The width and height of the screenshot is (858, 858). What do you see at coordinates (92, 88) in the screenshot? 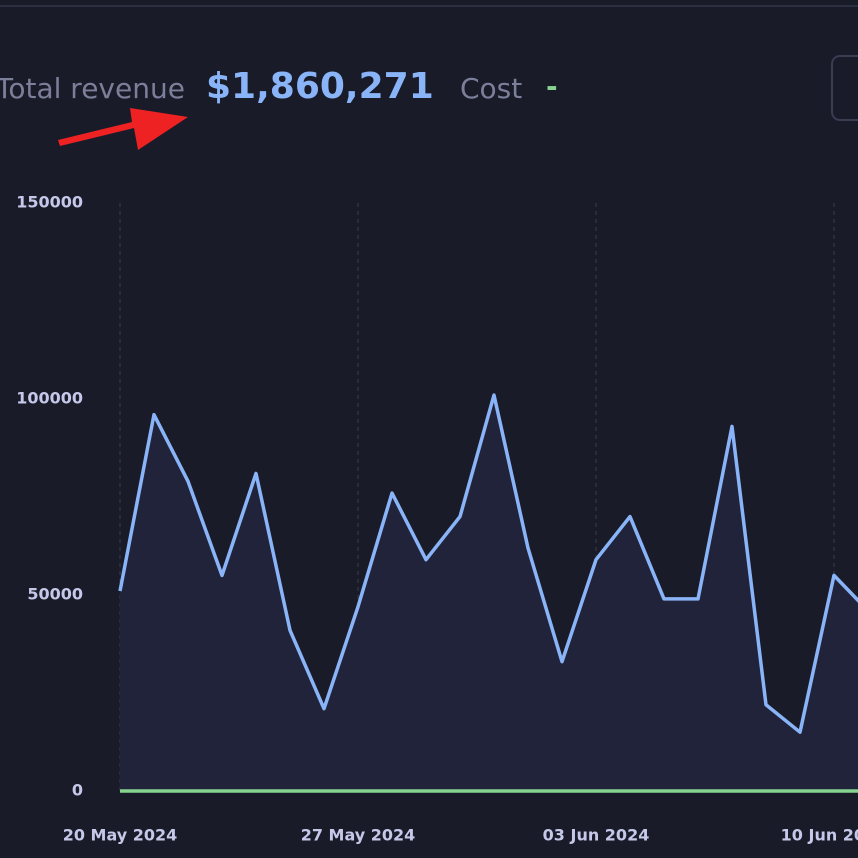
I see `revenue-label: Total revenue` at bounding box center [92, 88].